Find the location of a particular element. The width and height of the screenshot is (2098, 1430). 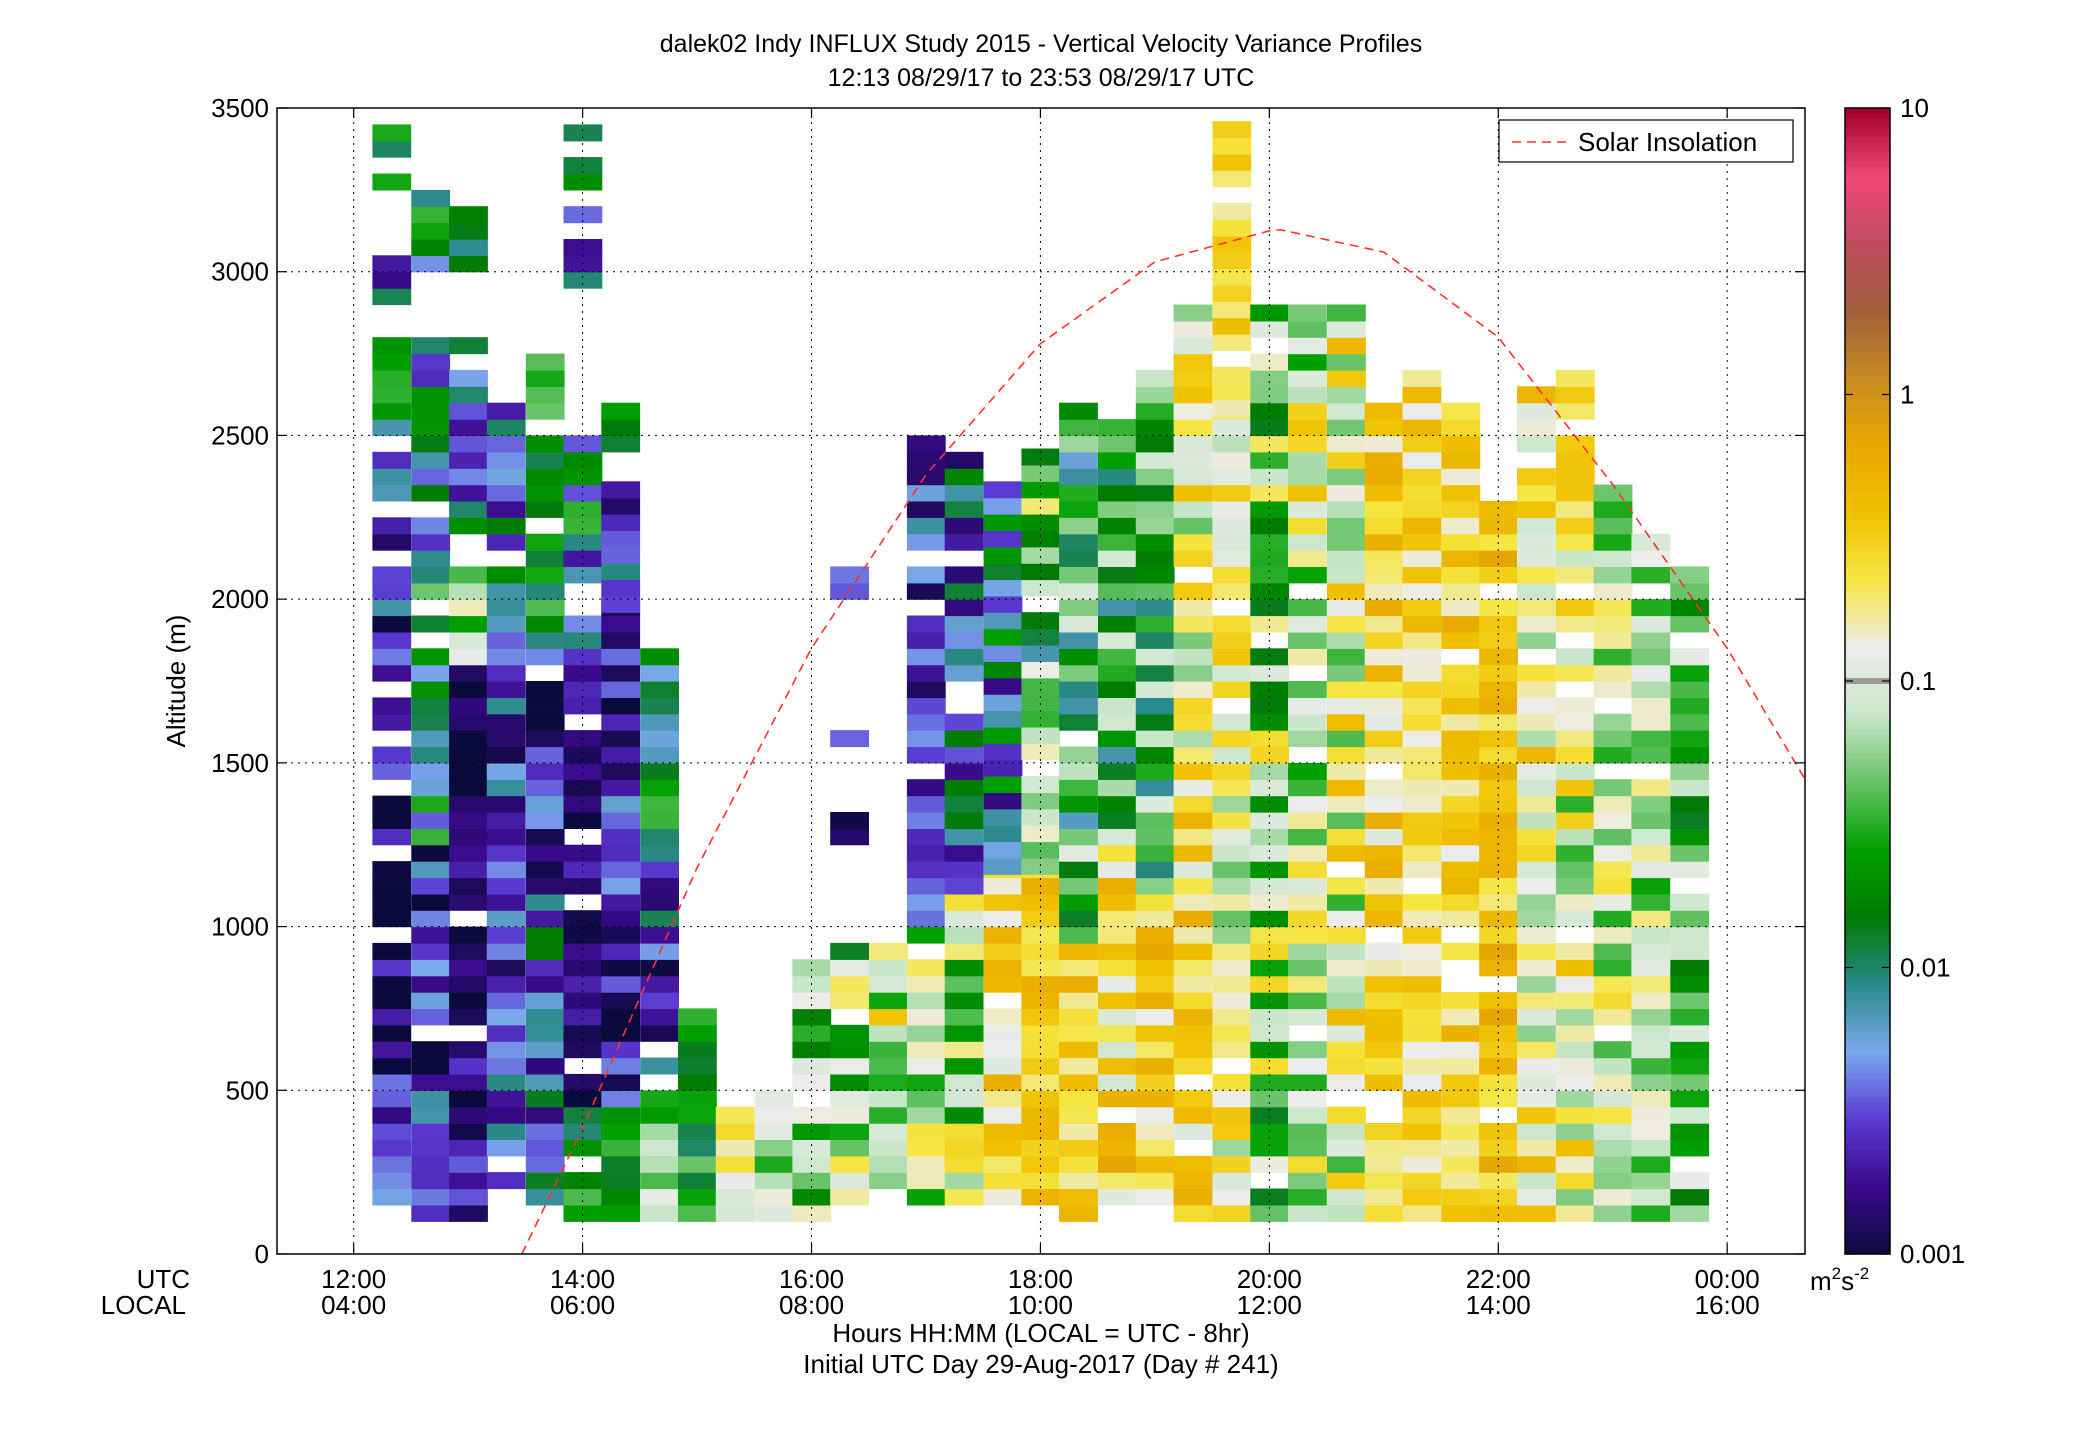

colorbar-units-base: m is located at coordinates (1821, 1281).